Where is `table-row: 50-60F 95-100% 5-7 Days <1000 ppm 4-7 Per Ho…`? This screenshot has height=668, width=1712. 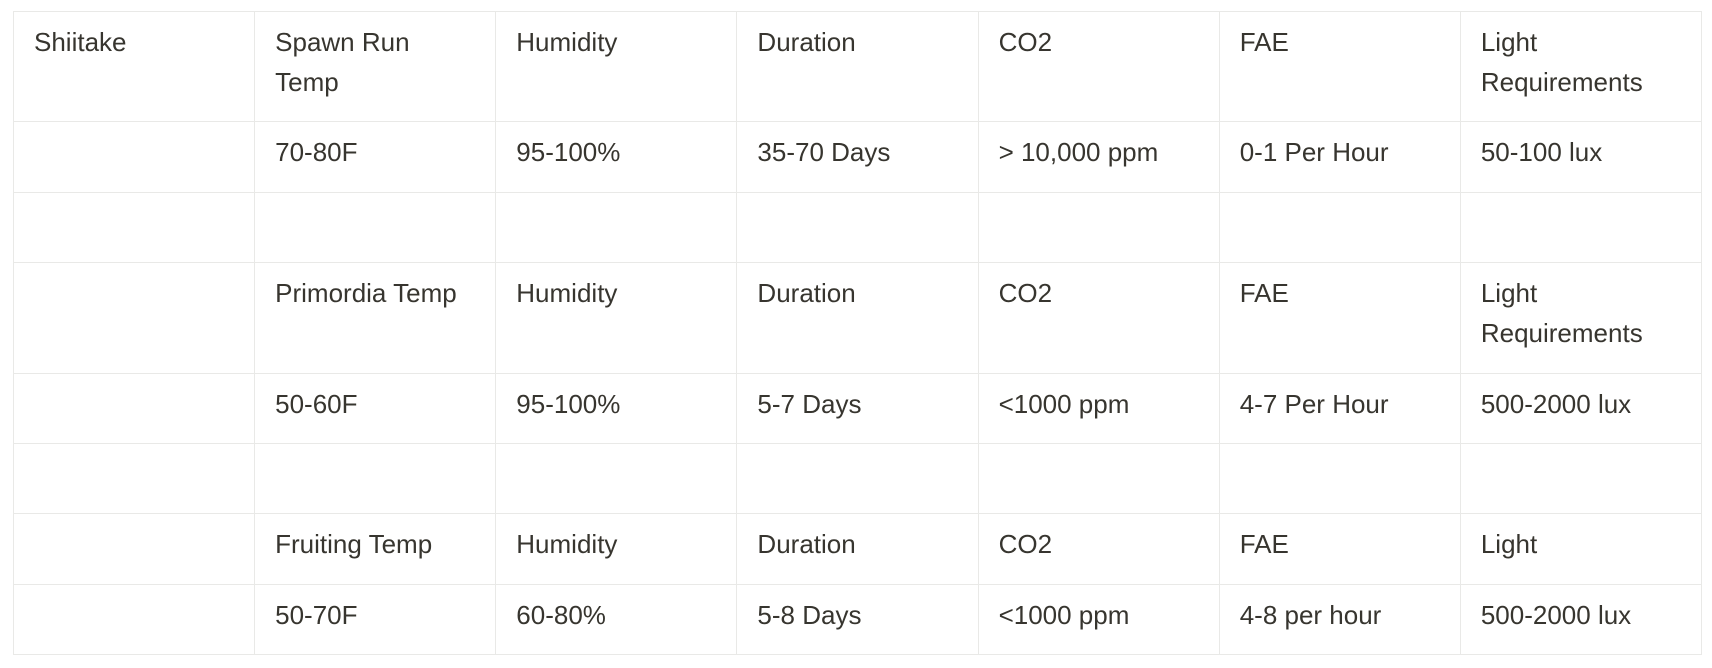
table-row: 50-60F 95-100% 5-7 Days <1000 ppm 4-7 Per Ho… is located at coordinates (857, 408).